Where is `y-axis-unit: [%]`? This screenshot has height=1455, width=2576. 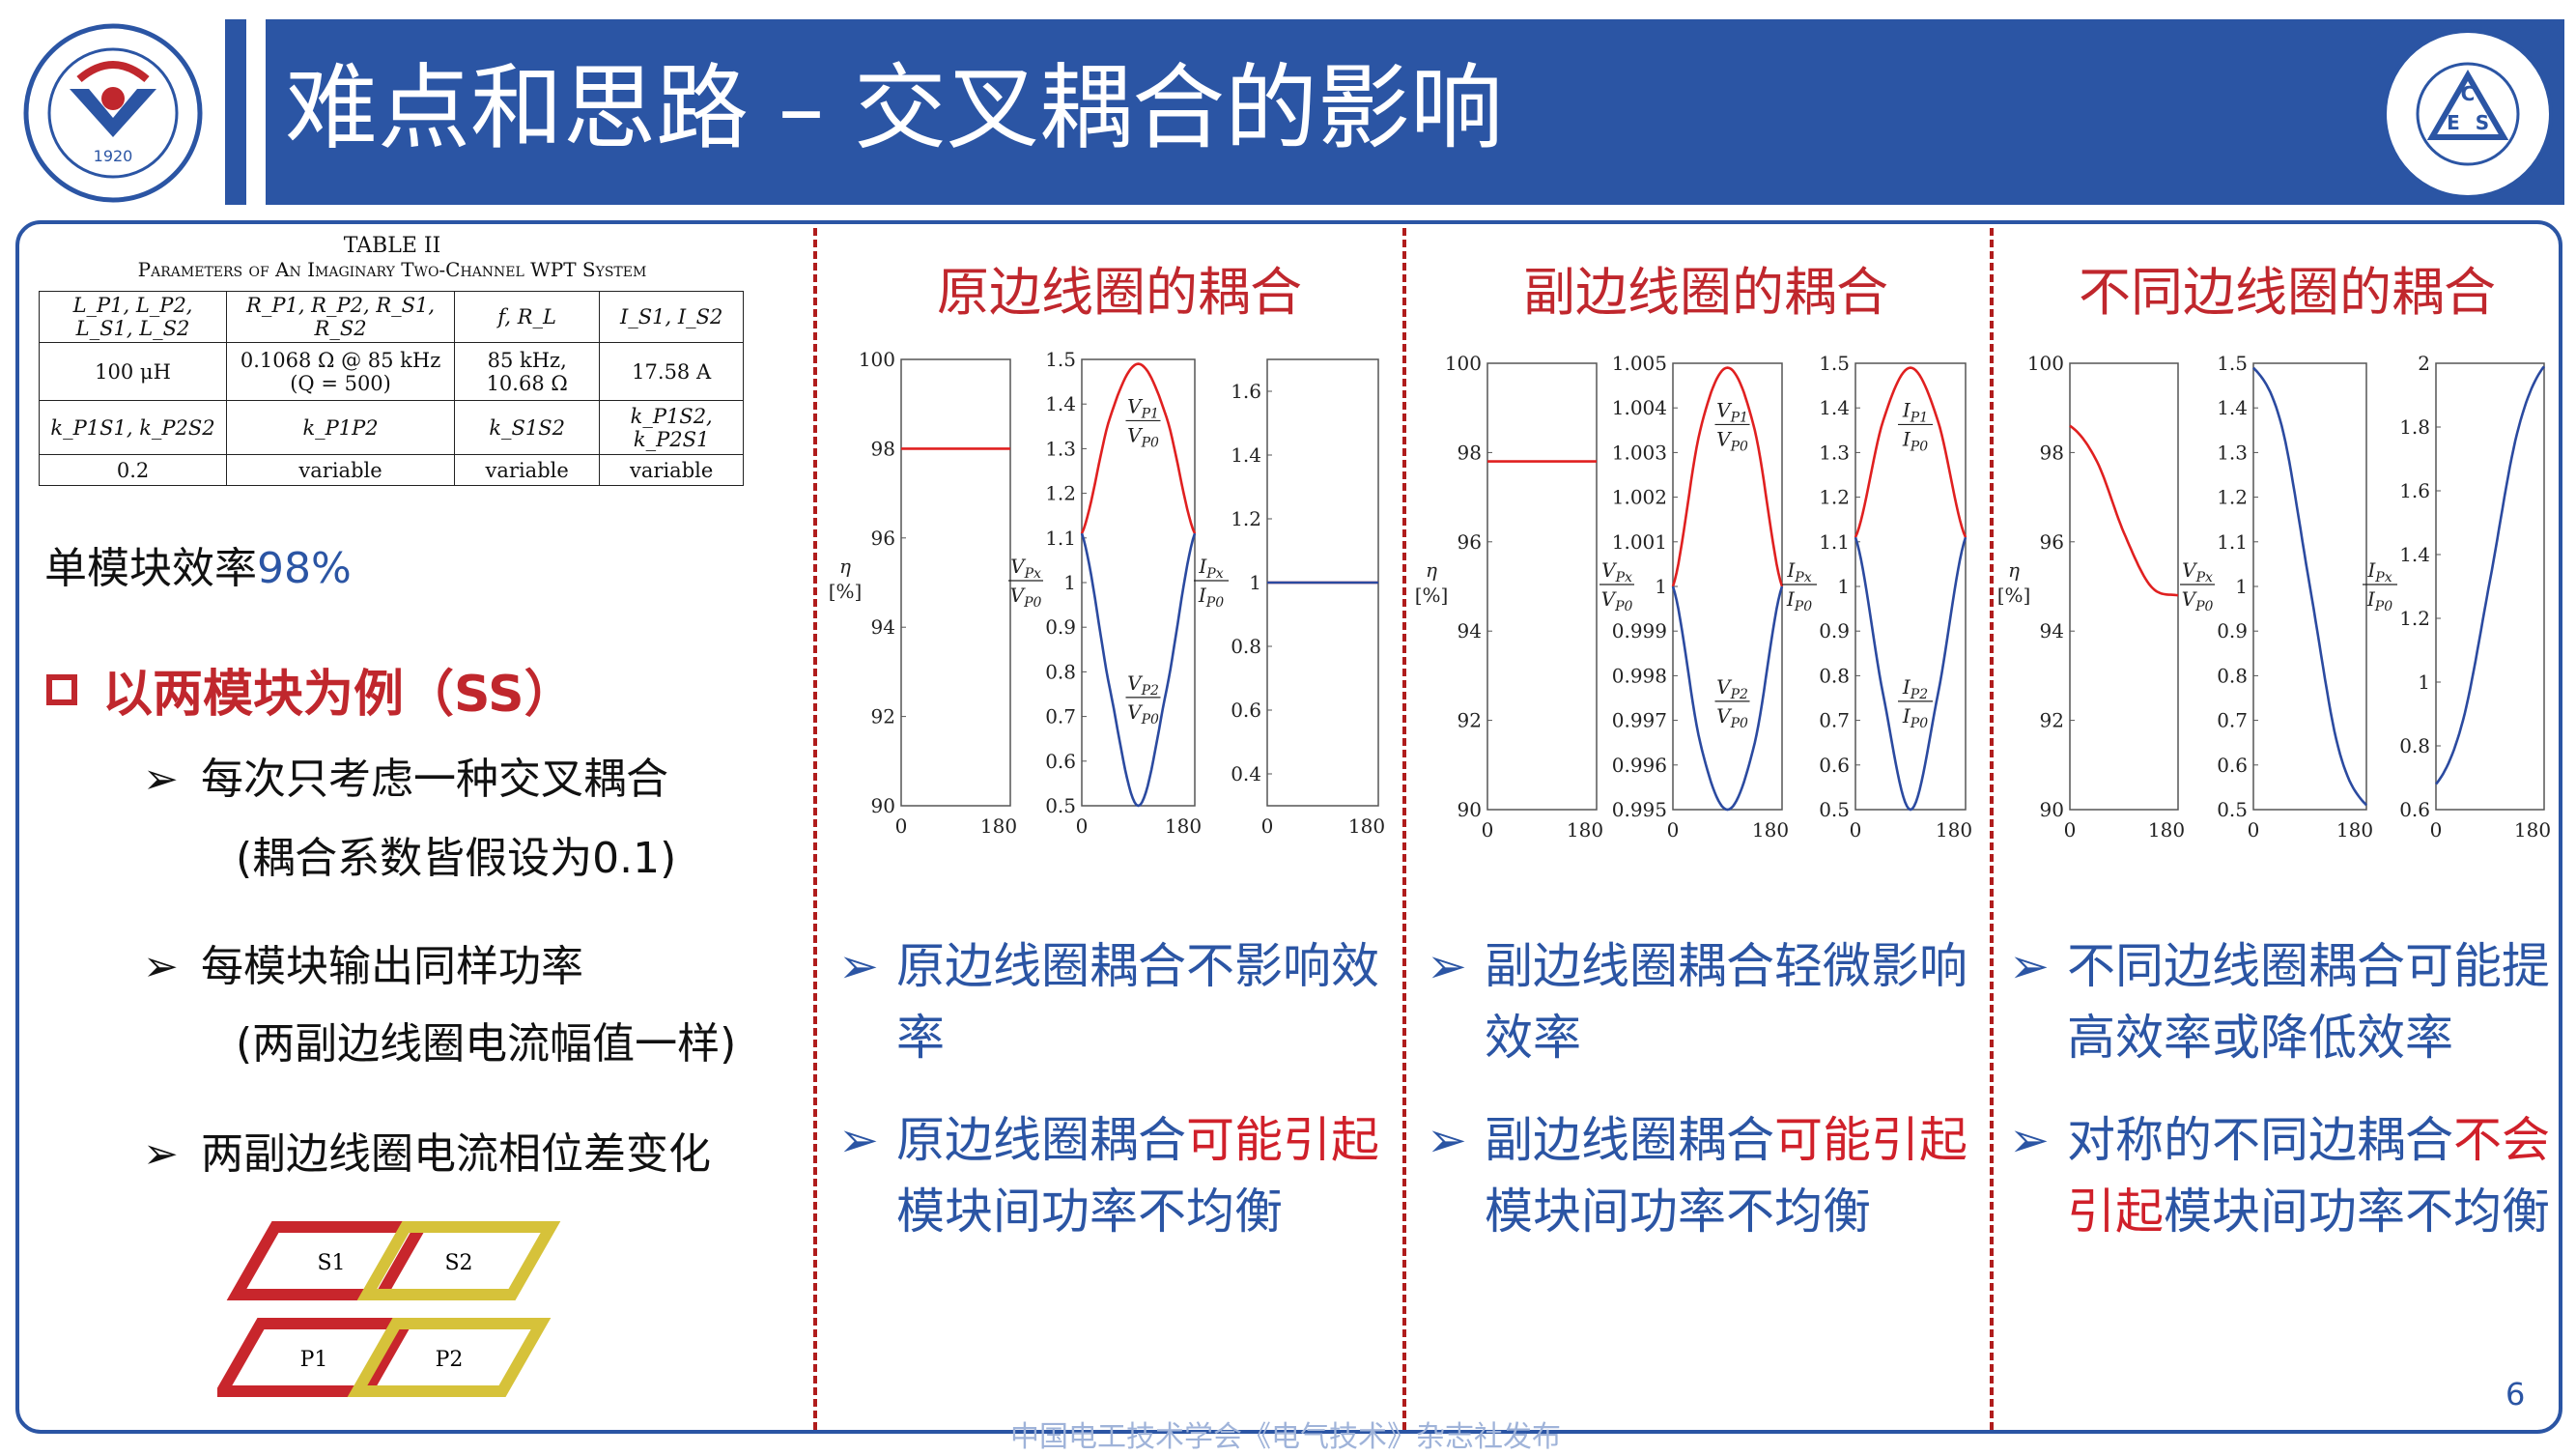
y-axis-unit: [%] is located at coordinates (1432, 596).